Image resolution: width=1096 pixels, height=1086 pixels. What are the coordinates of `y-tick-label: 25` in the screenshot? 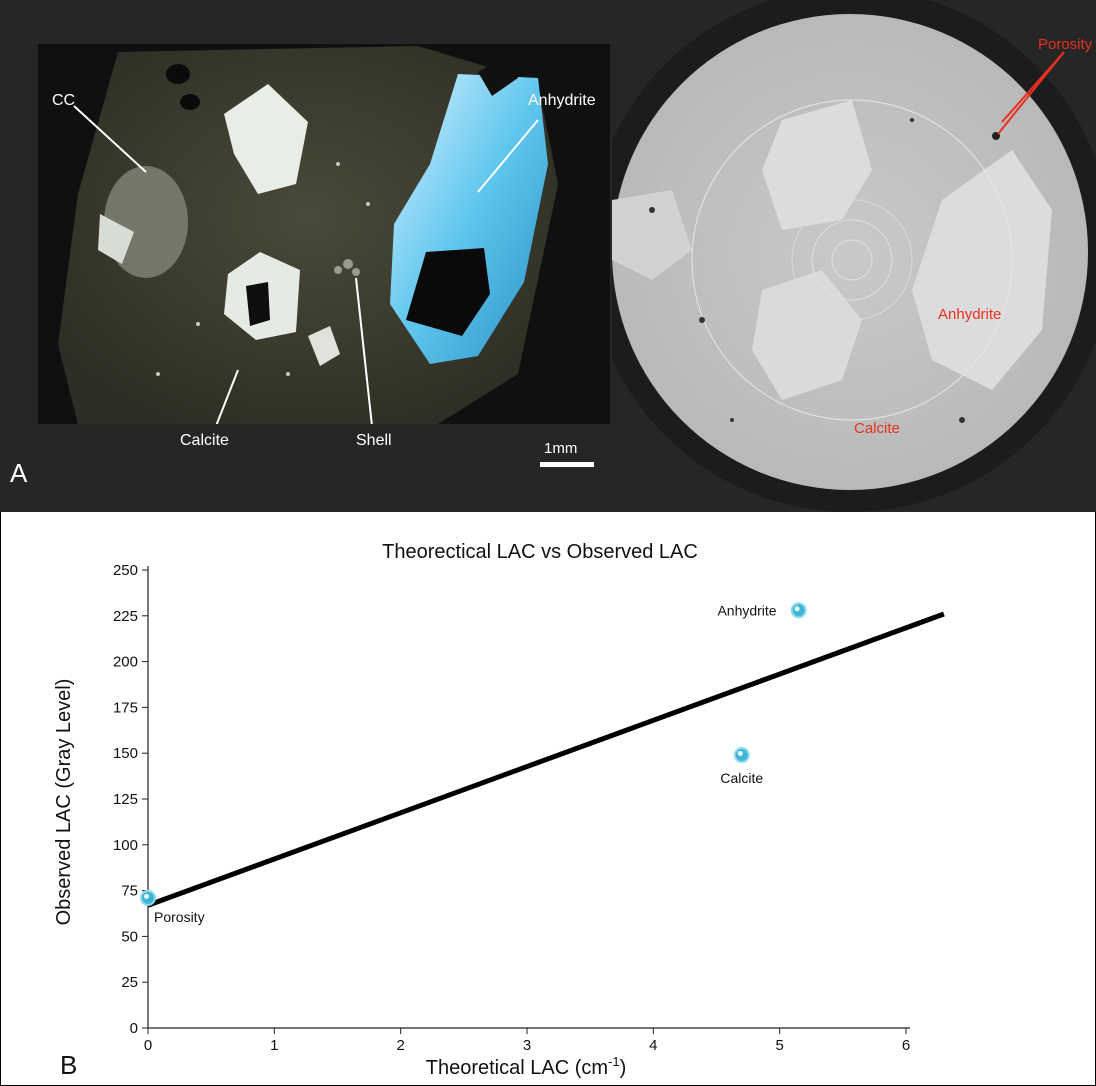 It's located at (129, 982).